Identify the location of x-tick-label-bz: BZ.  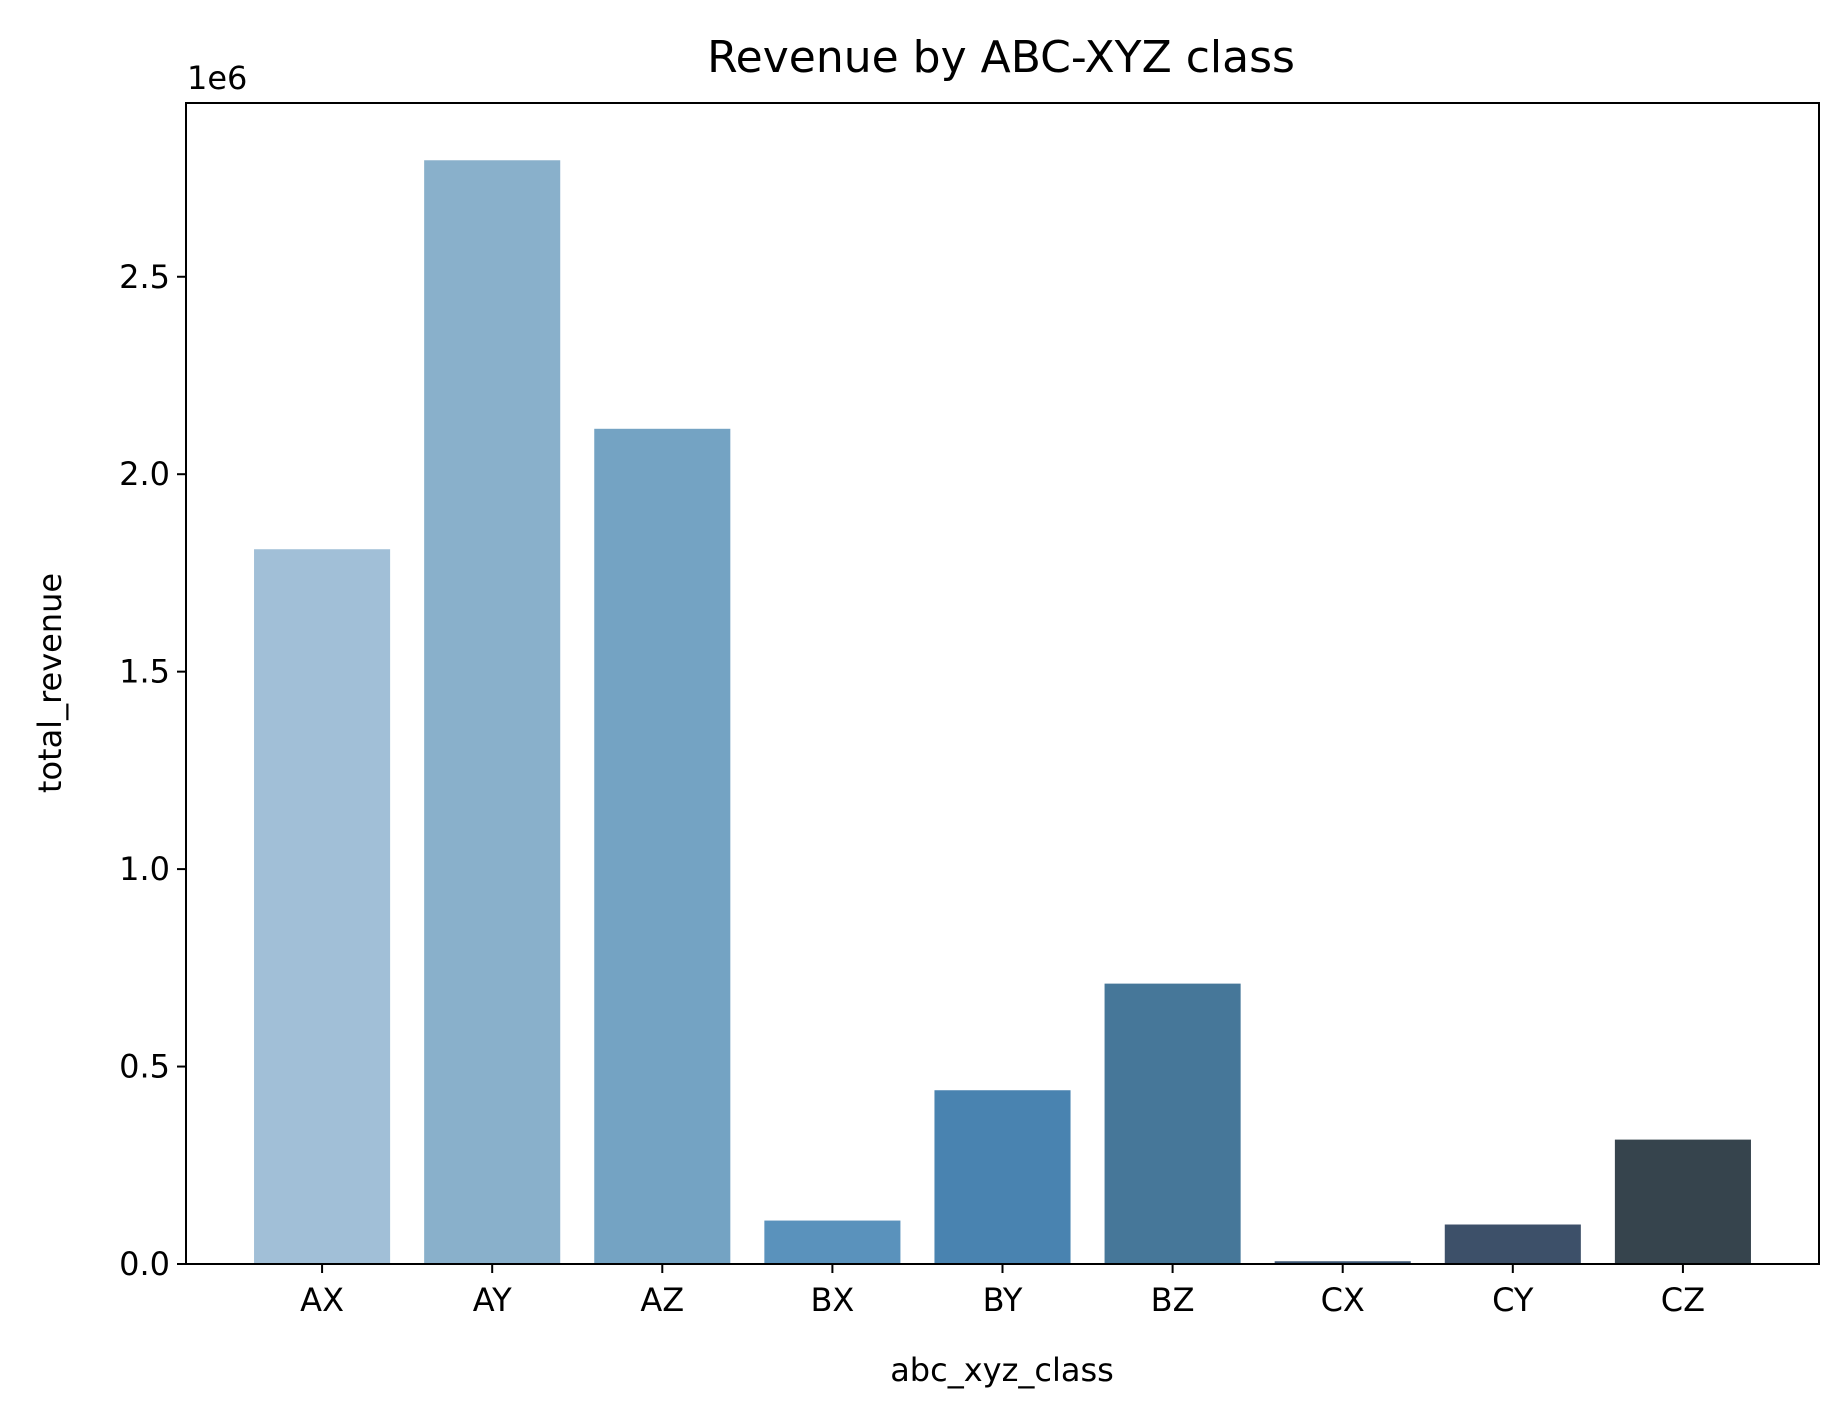
(1173, 1300).